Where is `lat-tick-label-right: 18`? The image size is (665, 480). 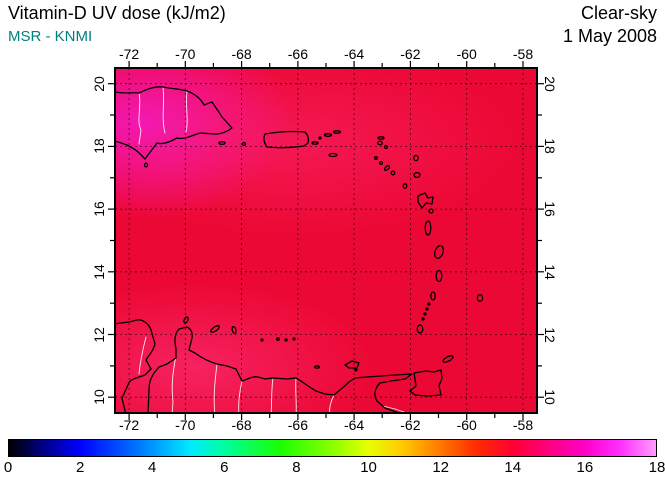
lat-tick-label-right: 18 is located at coordinates (550, 146).